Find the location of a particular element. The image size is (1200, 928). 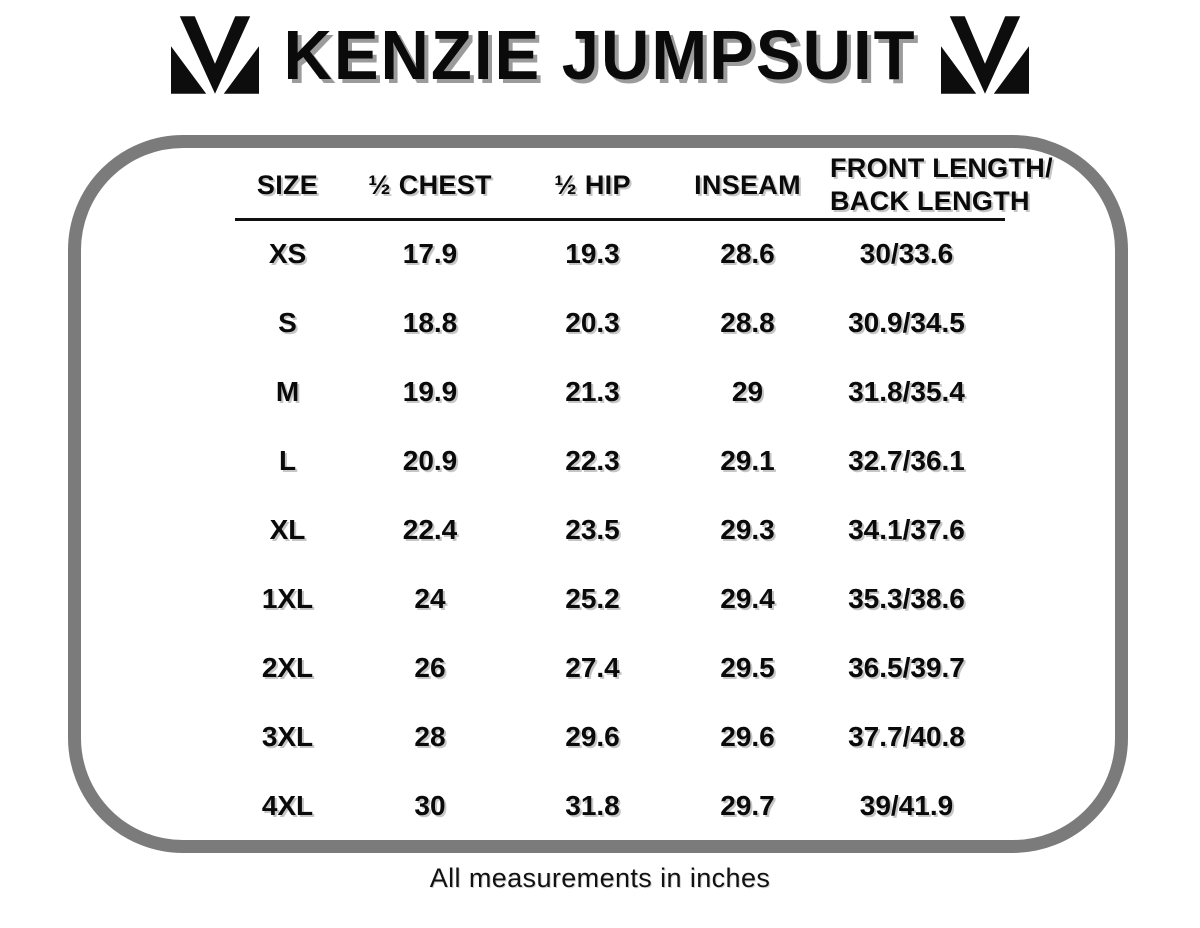

measurement-cell: 24 is located at coordinates (430, 598).